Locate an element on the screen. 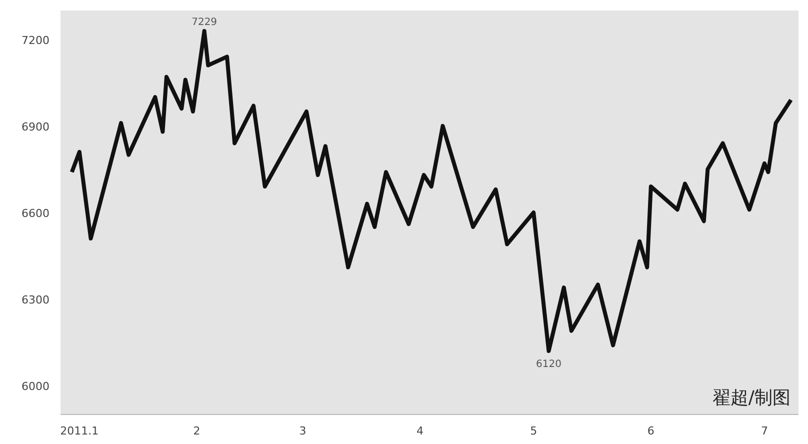 This screenshot has width=808, height=444. annotation: 6120 is located at coordinates (549, 364).